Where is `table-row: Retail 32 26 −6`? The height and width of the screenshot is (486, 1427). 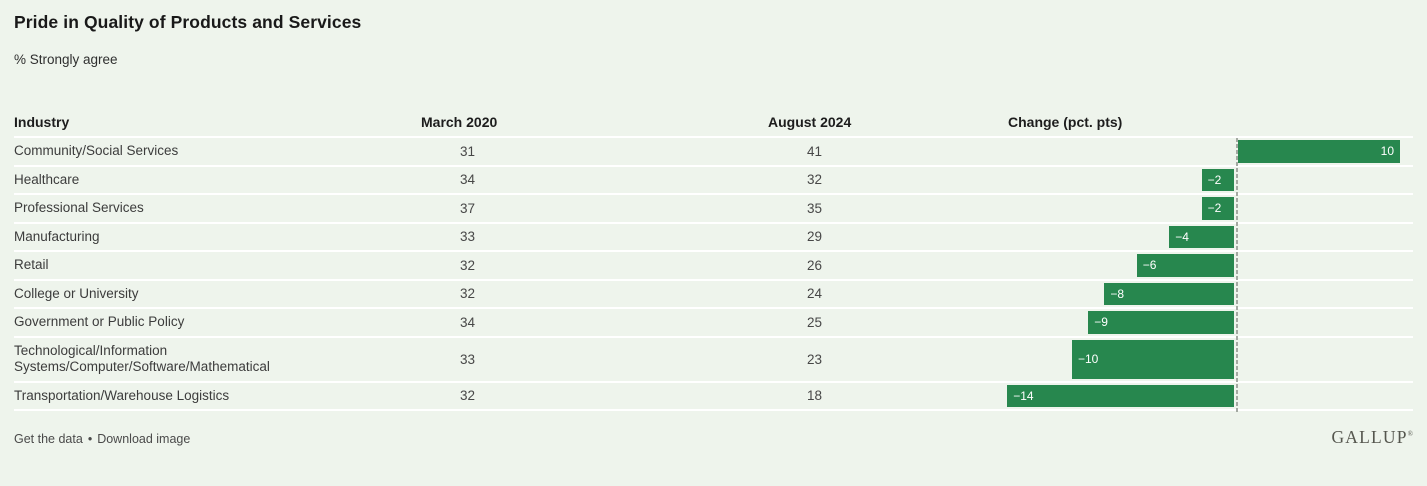 table-row: Retail 32 26 −6 is located at coordinates (713, 266).